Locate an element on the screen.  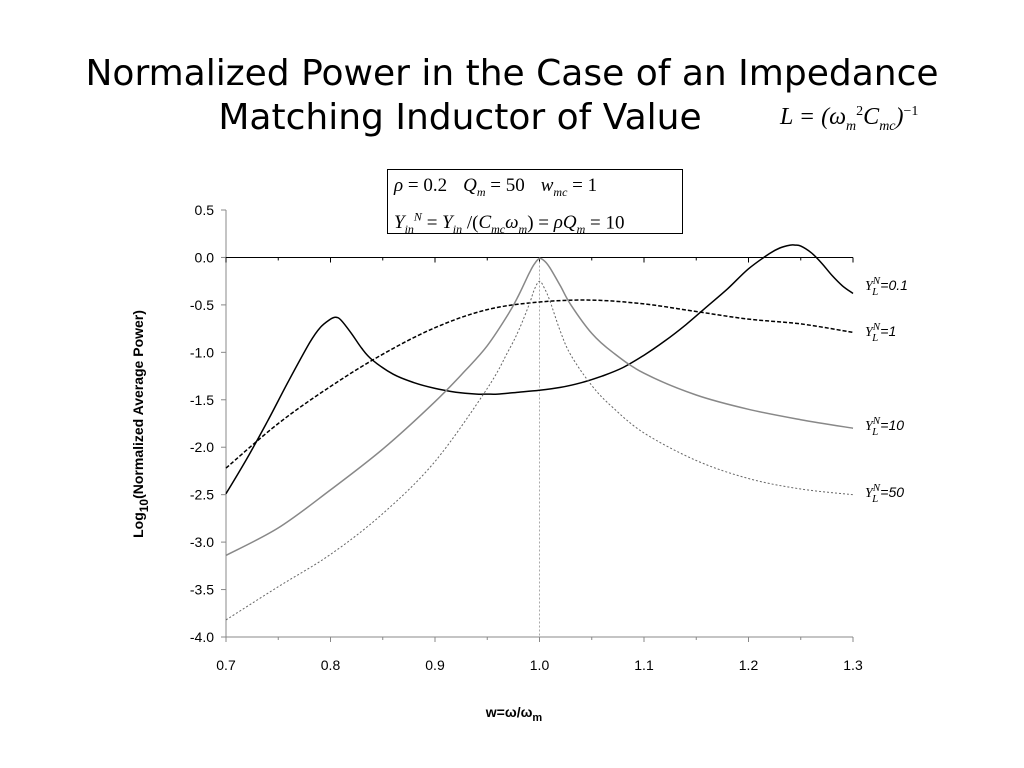
y-tick-label: -2.0 is located at coordinates (202, 447).